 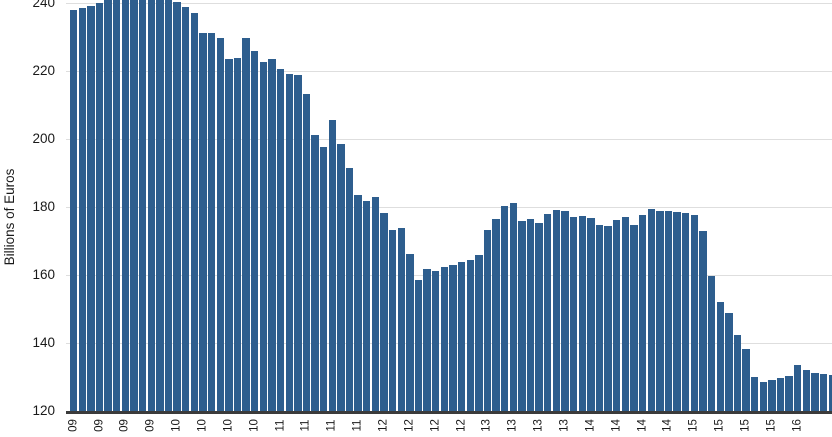 What do you see at coordinates (797, 425) in the screenshot?
I see `x-tick-label: 16` at bounding box center [797, 425].